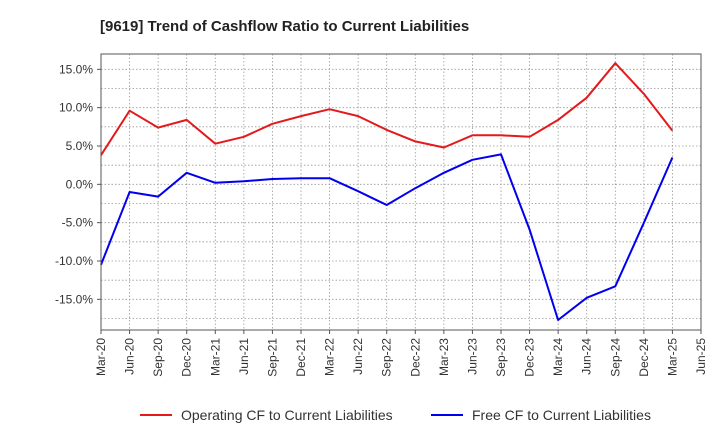  What do you see at coordinates (701, 356) in the screenshot?
I see `x-tick-label: Jun-25` at bounding box center [701, 356].